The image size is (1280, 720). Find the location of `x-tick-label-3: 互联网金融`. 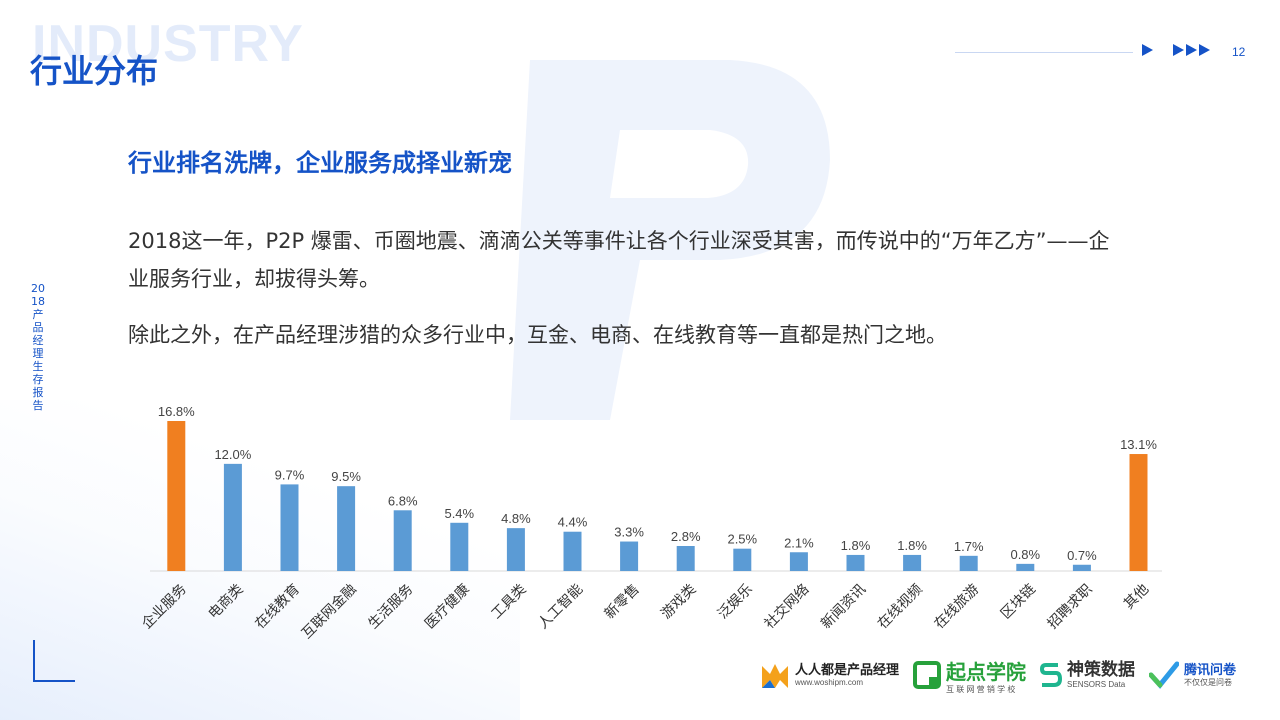

x-tick-label-3: 互联网金融 is located at coordinates (329, 611).